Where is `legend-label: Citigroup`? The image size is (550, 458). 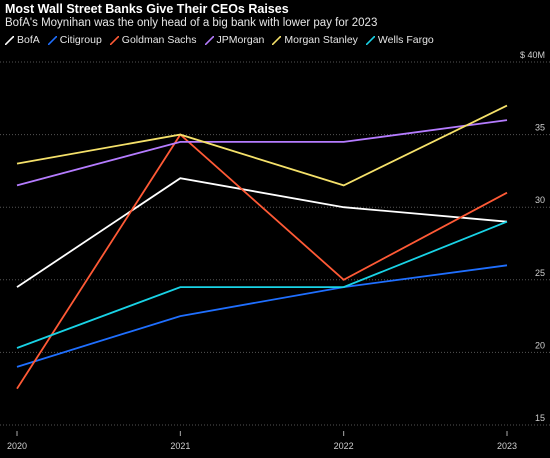
legend-label: Citigroup is located at coordinates (80, 40).